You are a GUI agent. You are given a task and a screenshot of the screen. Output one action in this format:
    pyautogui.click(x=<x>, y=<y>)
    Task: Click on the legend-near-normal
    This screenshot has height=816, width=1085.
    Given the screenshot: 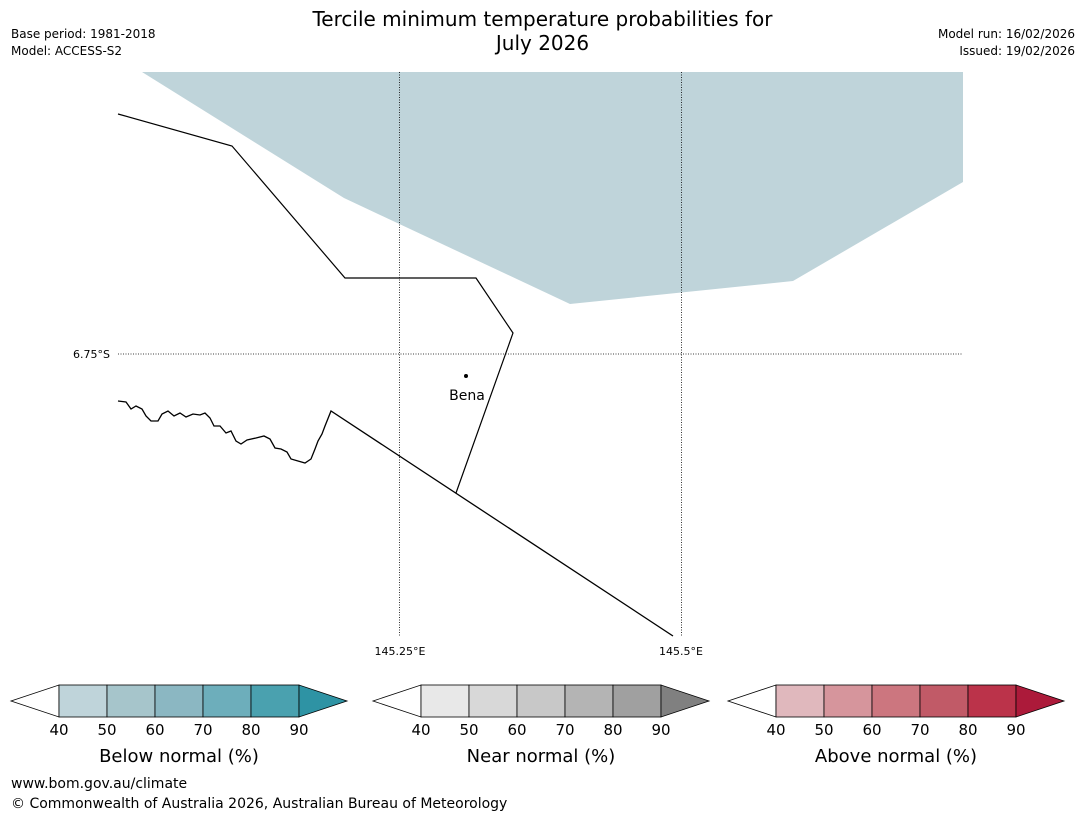 What is the action you would take?
    pyautogui.click(x=541, y=701)
    